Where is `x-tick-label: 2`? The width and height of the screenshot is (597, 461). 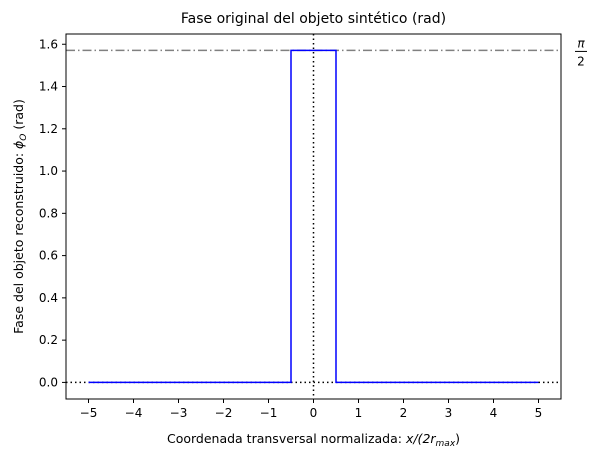 x-tick-label: 2 is located at coordinates (404, 413).